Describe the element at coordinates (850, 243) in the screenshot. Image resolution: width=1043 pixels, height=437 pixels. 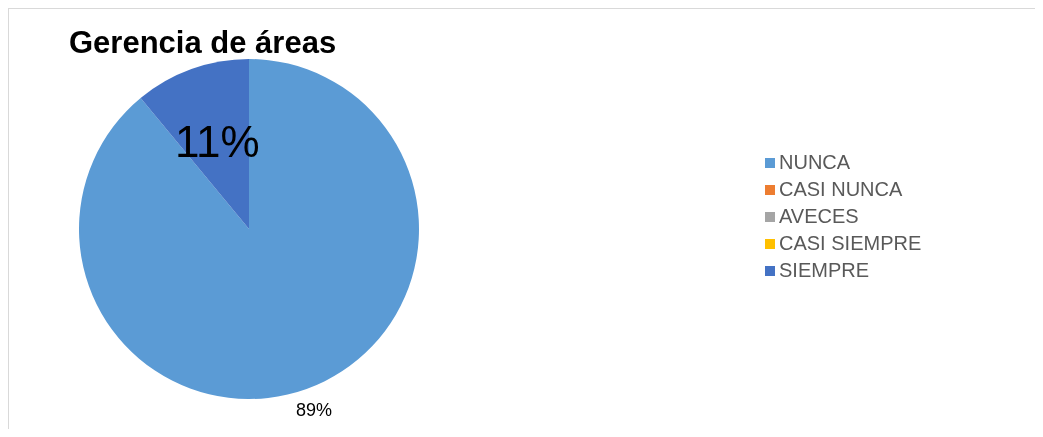
I see `legend-label: CASI SIEMPRE` at that location.